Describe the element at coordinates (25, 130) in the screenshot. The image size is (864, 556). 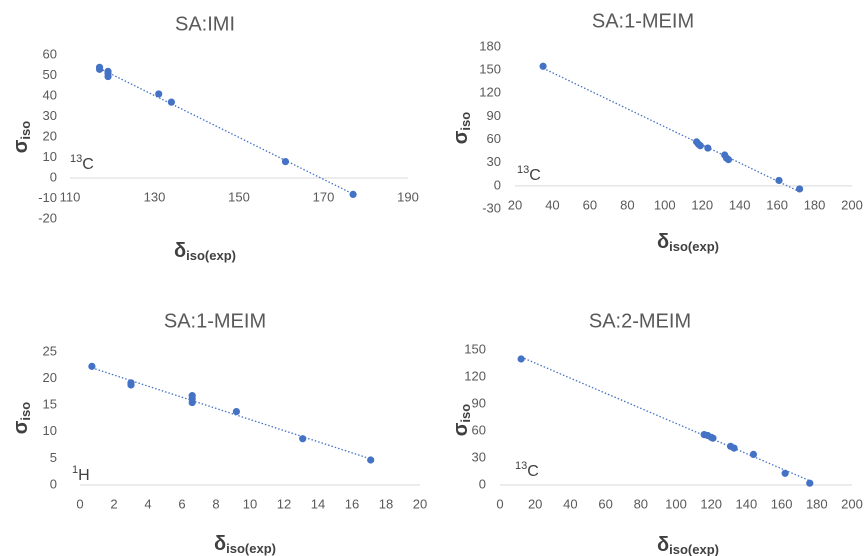
I see `y-axis-label-sub: iso` at that location.